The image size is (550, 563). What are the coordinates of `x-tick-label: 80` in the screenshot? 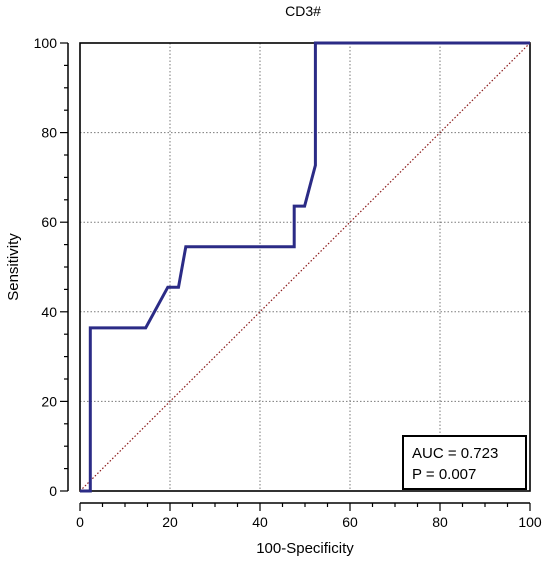 It's located at (440, 522).